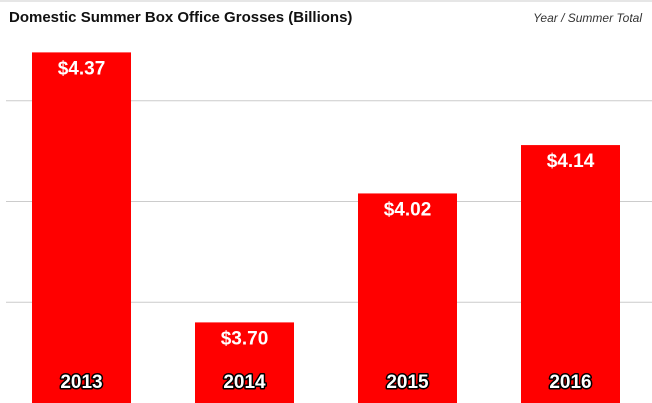 This screenshot has height=403, width=652. What do you see at coordinates (408, 209) in the screenshot?
I see `data-label-2015: $4.02` at bounding box center [408, 209].